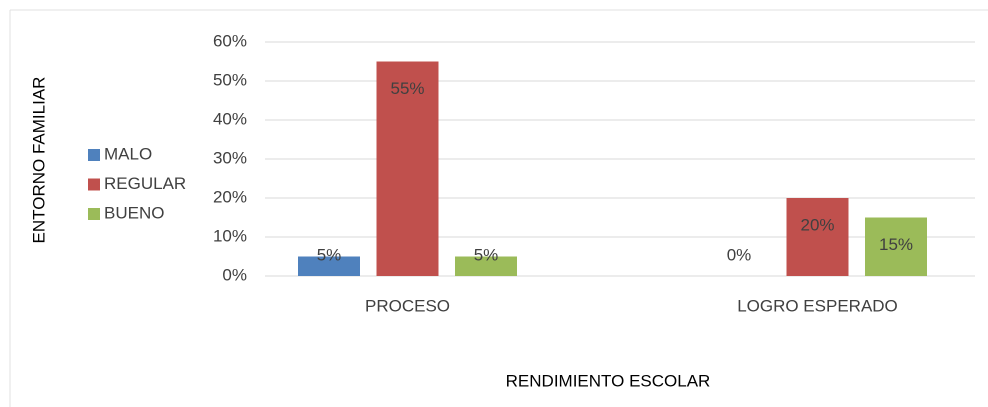 This screenshot has height=407, width=988. I want to click on y-axis-title: ENTORNO FAMILIAR, so click(38, 160).